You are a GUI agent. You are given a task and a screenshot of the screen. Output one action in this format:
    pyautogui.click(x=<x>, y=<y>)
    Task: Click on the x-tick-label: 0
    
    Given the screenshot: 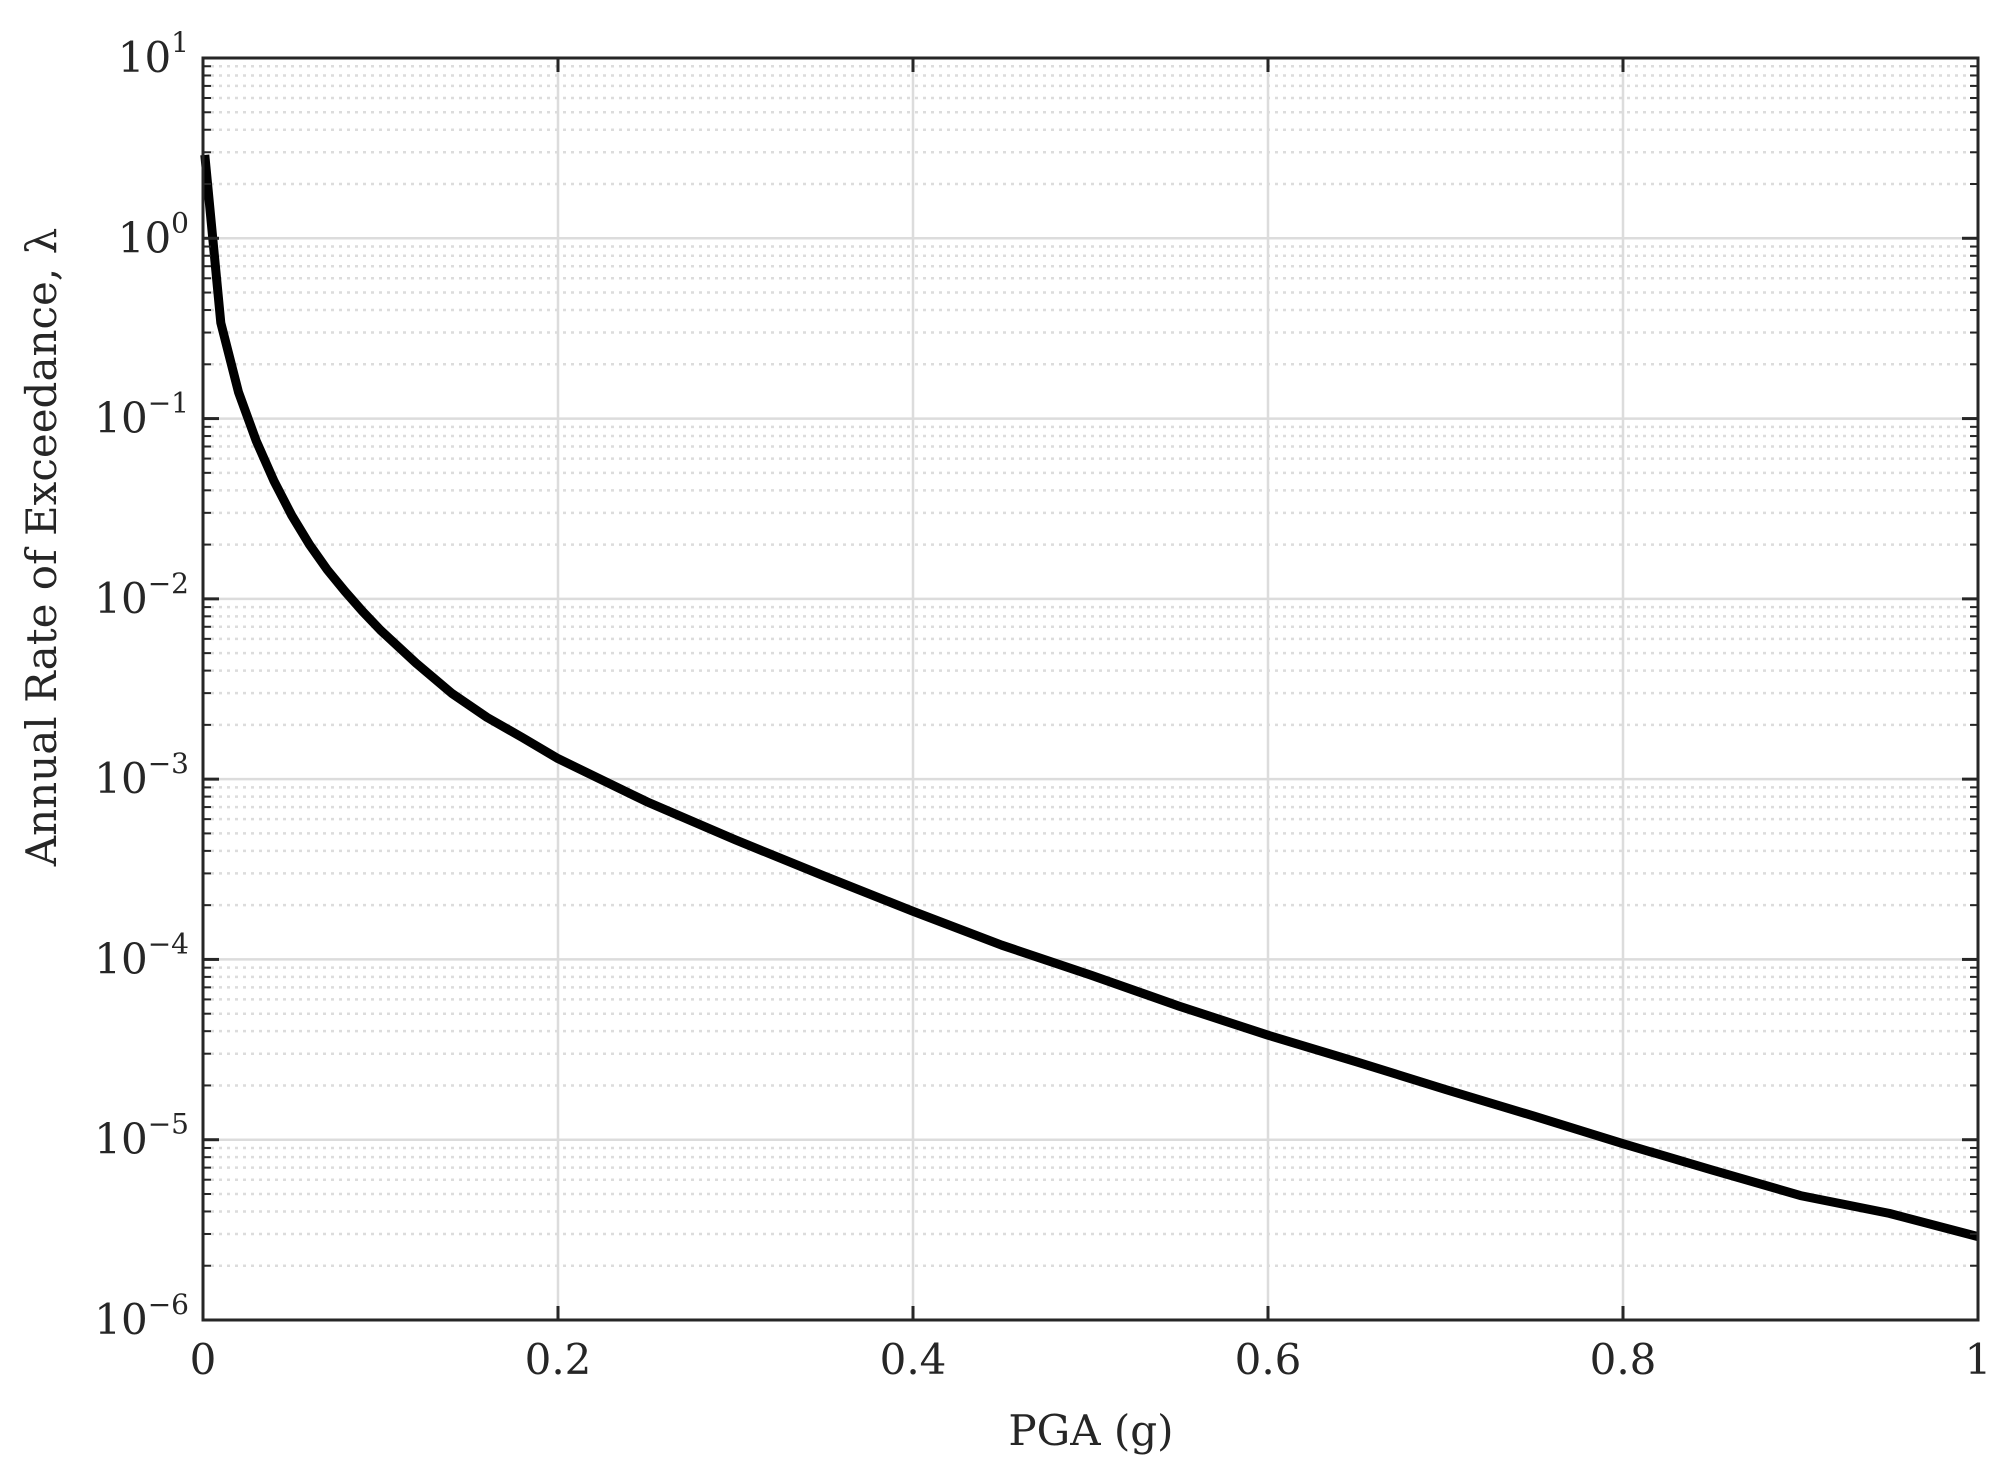 What is the action you would take?
    pyautogui.click(x=203, y=1359)
    